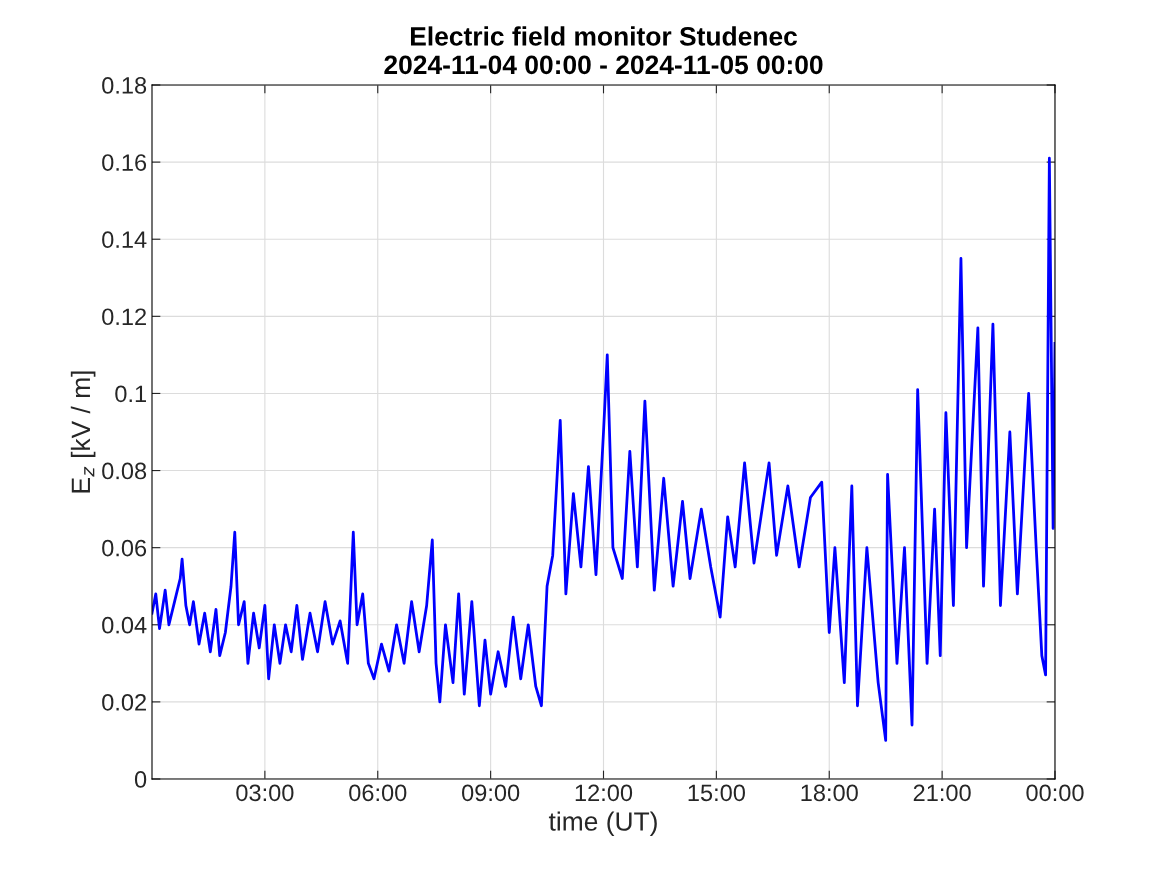  Describe the element at coordinates (124, 471) in the screenshot. I see `y-tick-label: 0.08` at that location.